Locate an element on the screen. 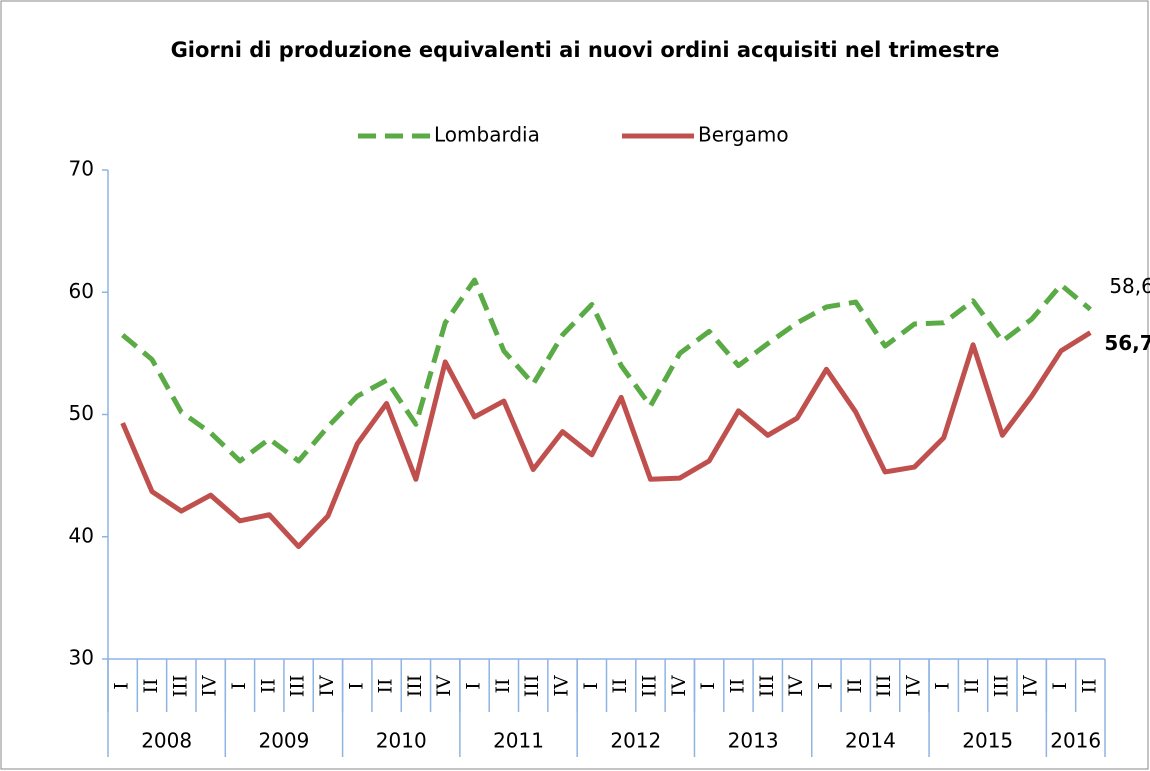 The height and width of the screenshot is (771, 1150). y-tick-label: 50 is located at coordinates (81, 413).